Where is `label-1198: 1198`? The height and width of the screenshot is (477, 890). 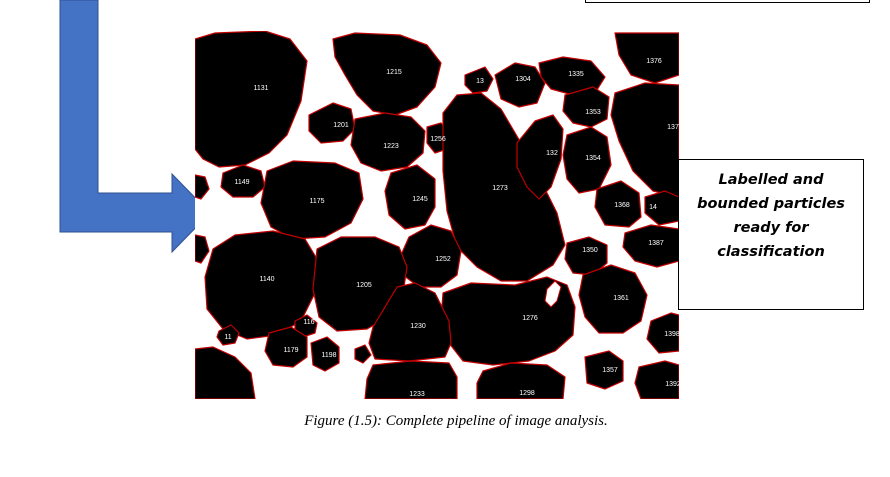 label-1198: 1198 is located at coordinates (328, 355).